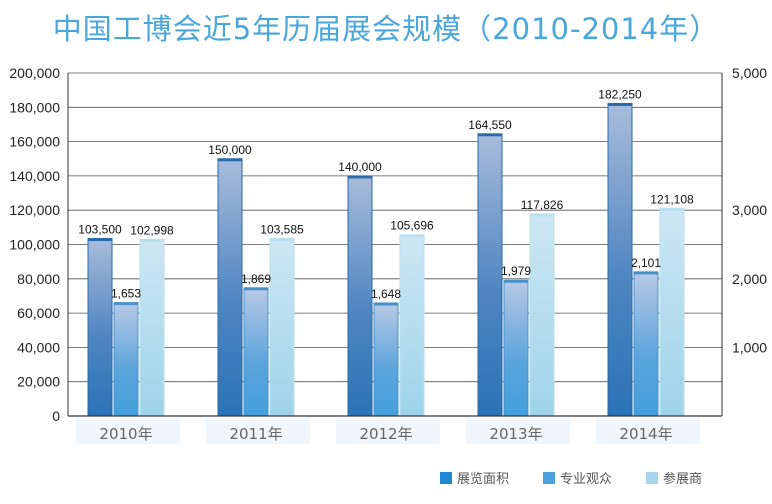 This screenshot has height=504, width=772. What do you see at coordinates (682, 479) in the screenshot?
I see `legend-label: 参展商` at bounding box center [682, 479].